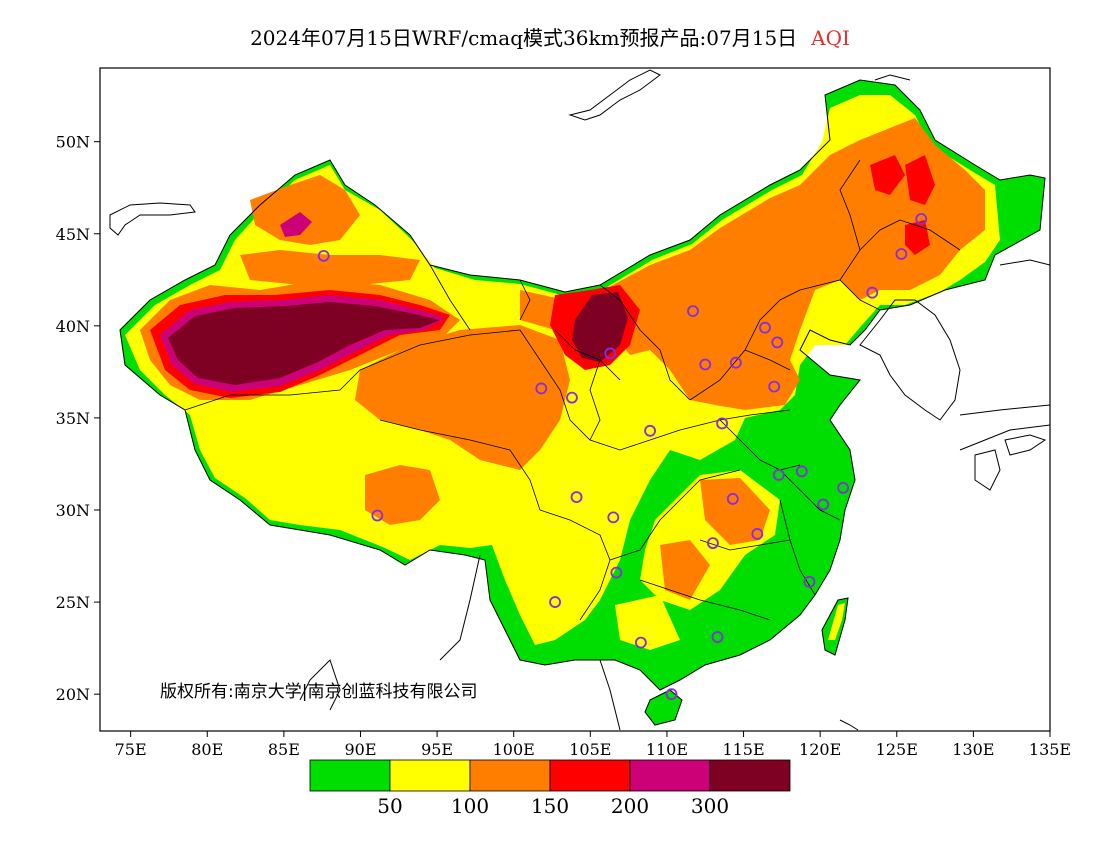 This screenshot has height=850, width=1100. What do you see at coordinates (131, 749) in the screenshot?
I see `lon-tick-label: 75E` at bounding box center [131, 749].